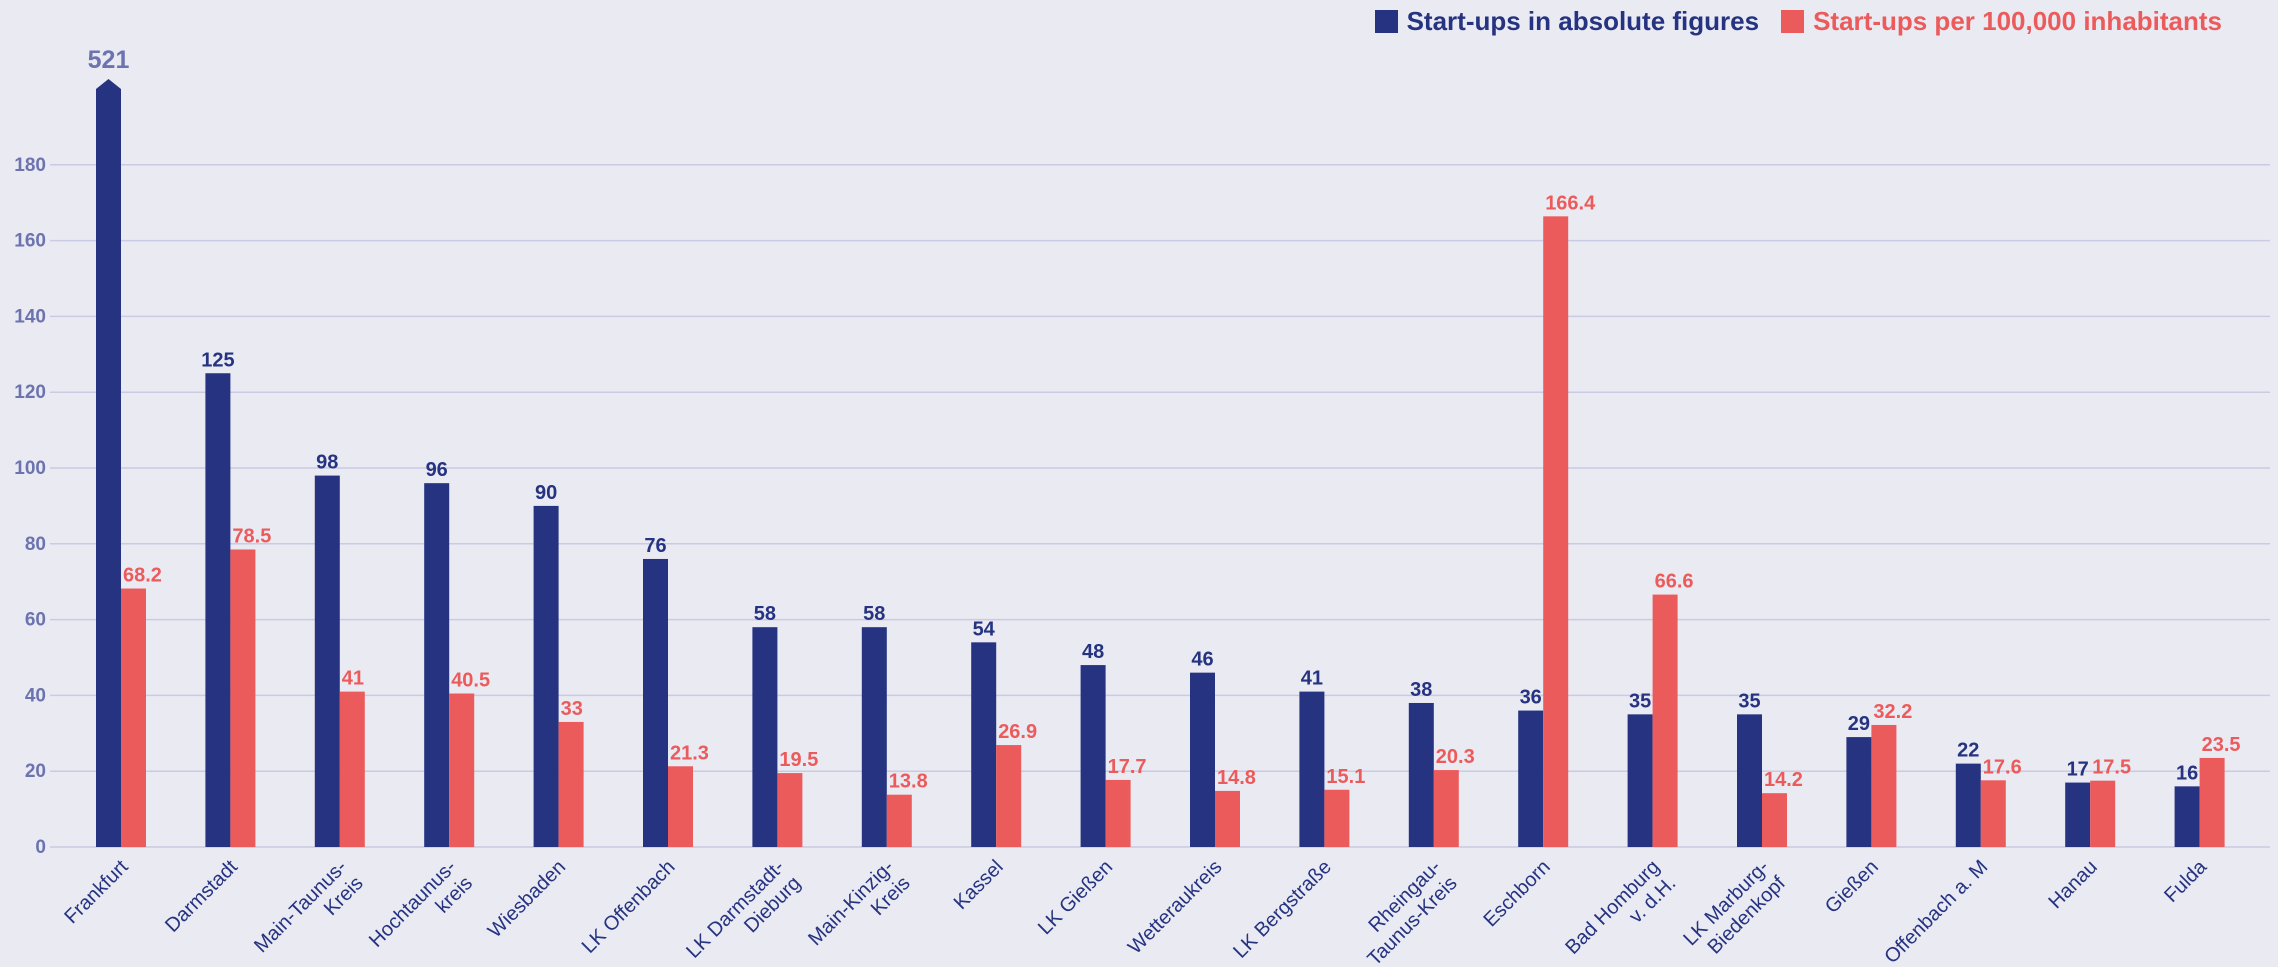 The width and height of the screenshot is (2278, 967). I want to click on legend-swatch-per-capita, so click(1793, 21).